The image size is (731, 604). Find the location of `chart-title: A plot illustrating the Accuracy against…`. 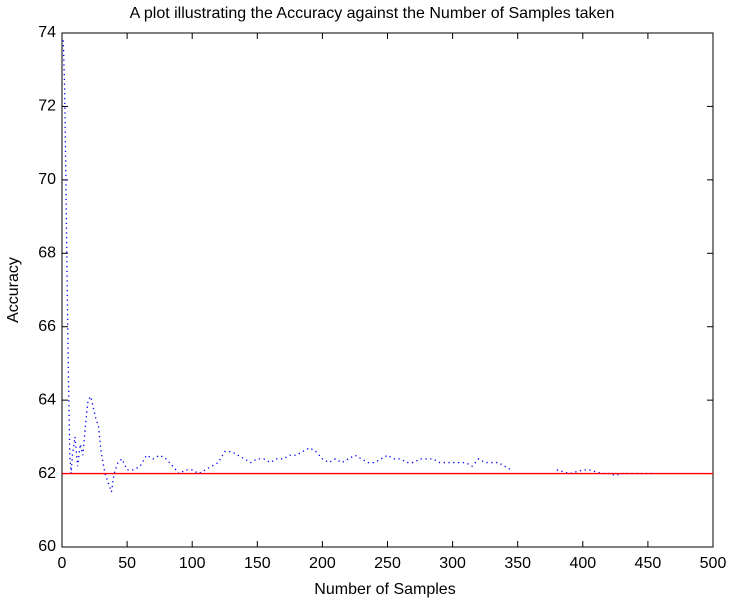

chart-title: A plot illustrating the Accuracy against… is located at coordinates (372, 13).